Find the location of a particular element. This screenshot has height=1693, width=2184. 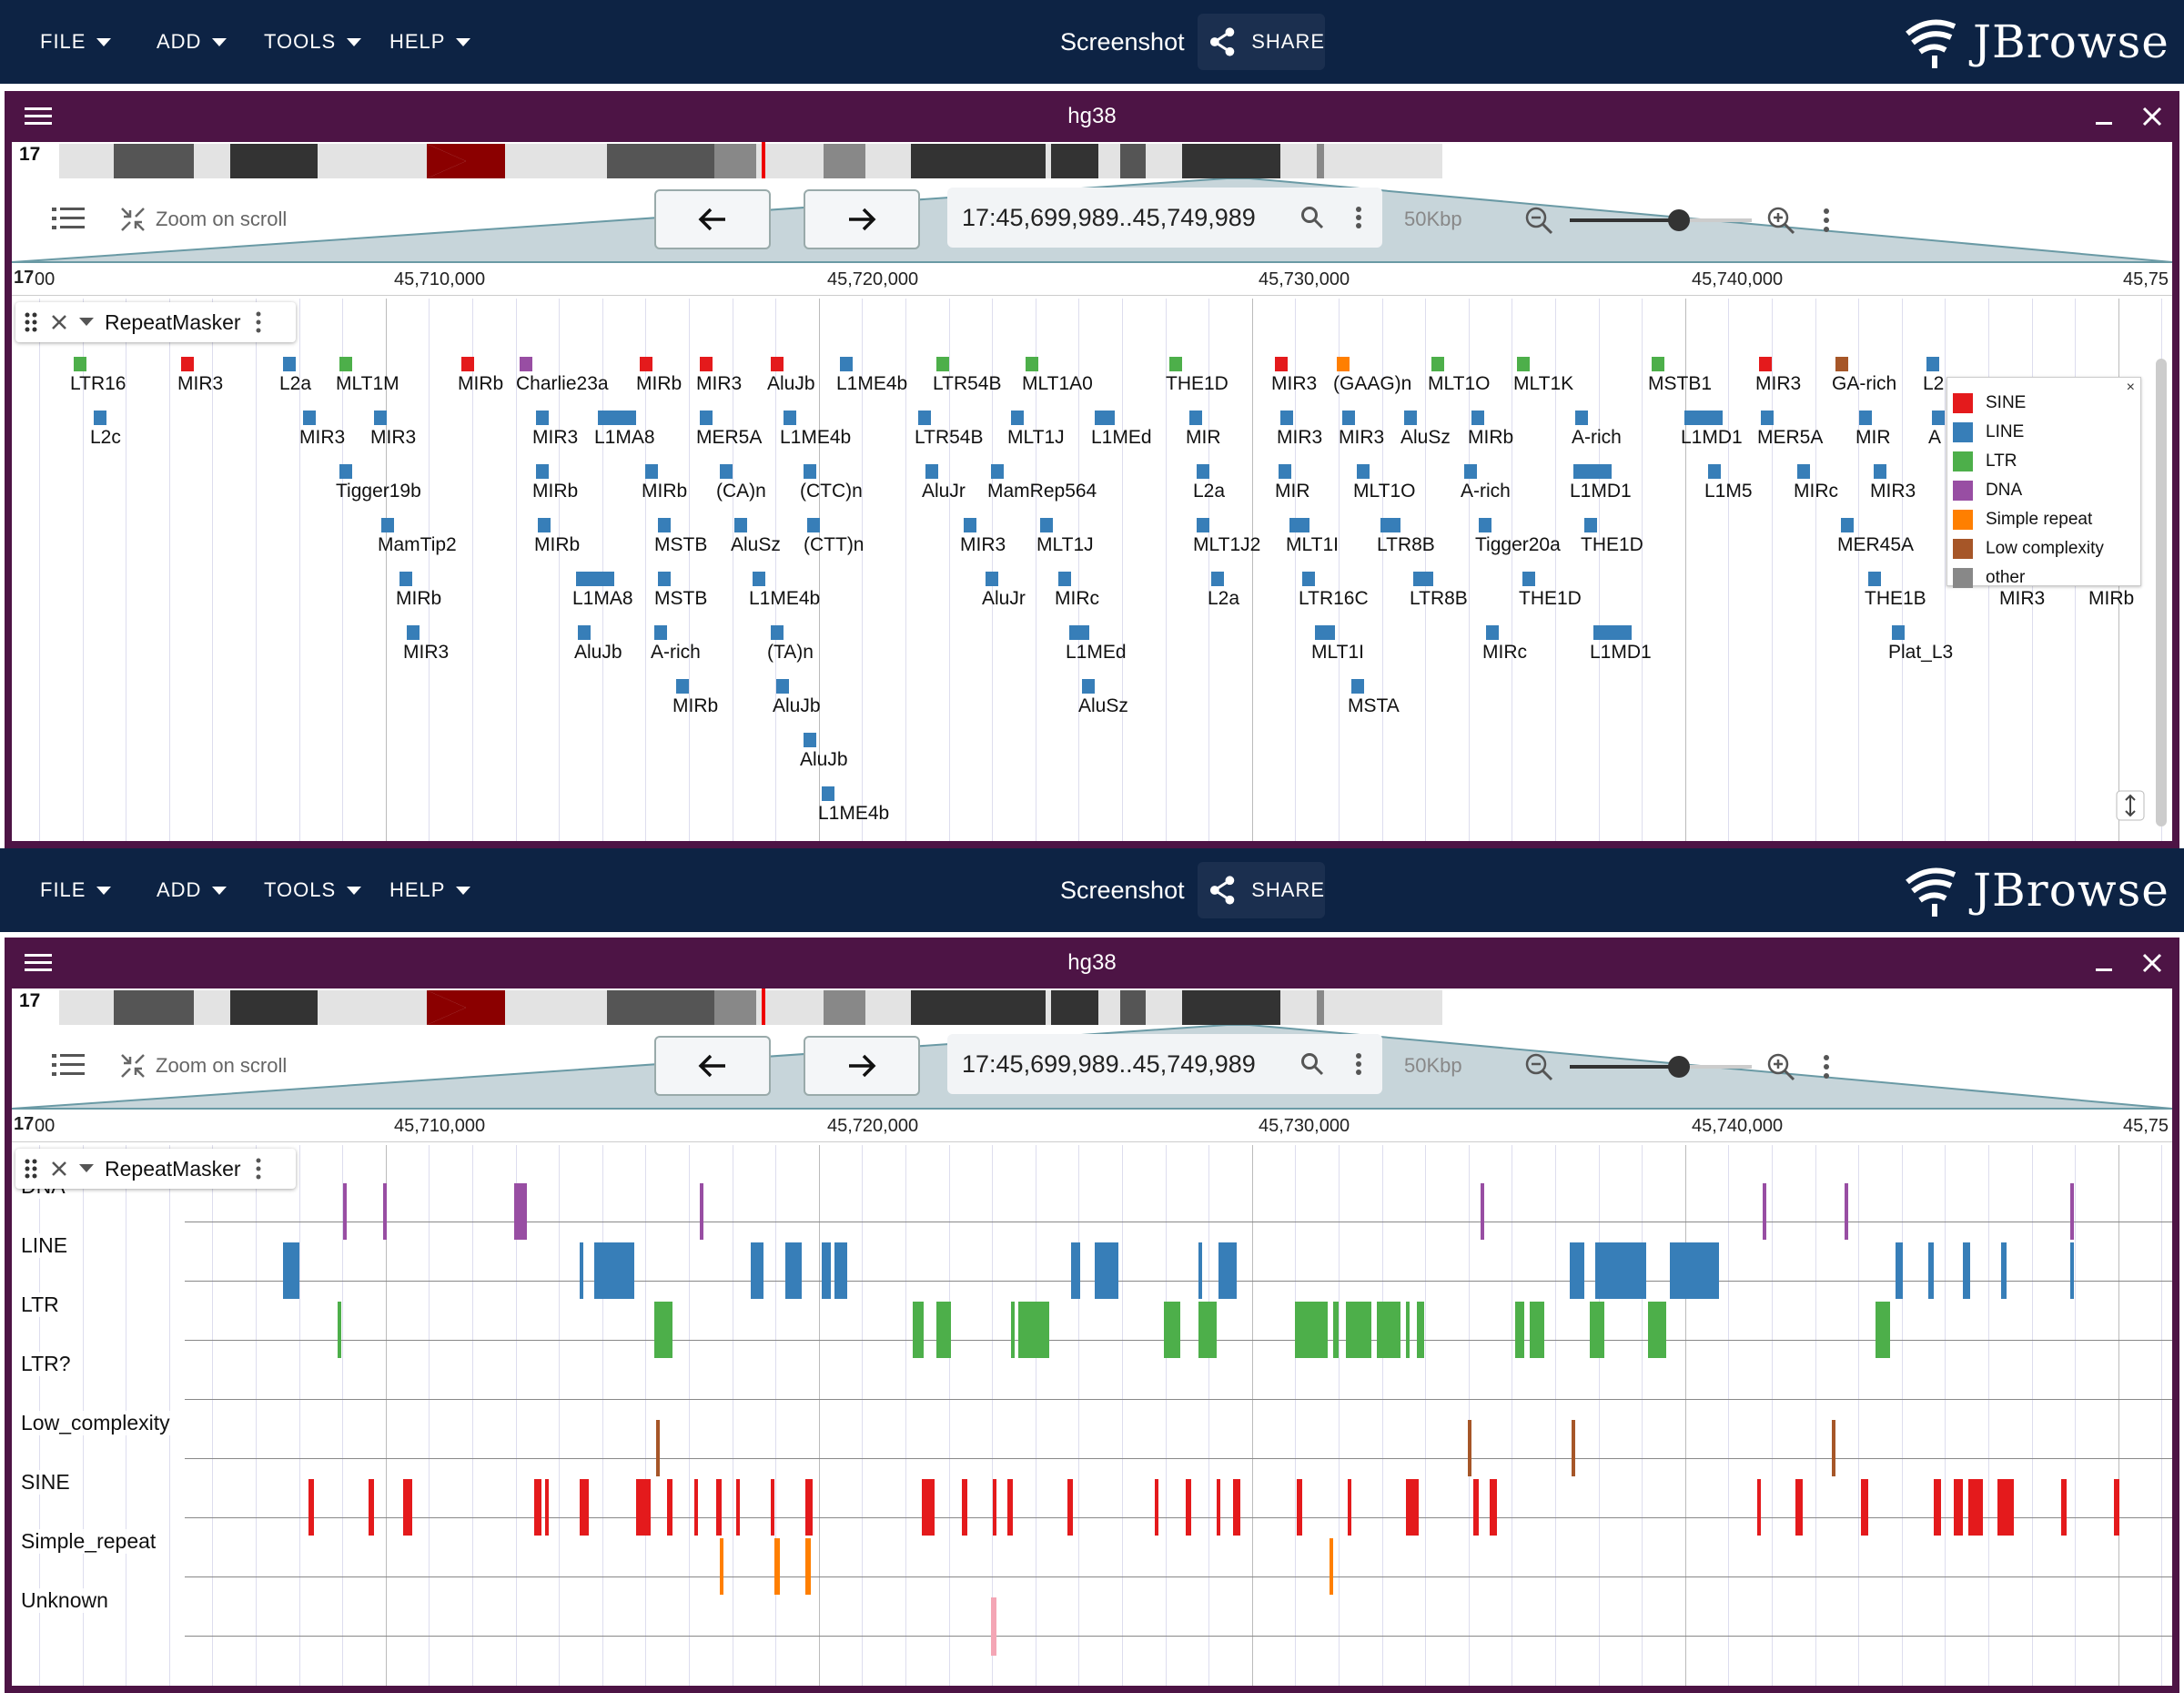

zoom-in-icon is located at coordinates (1781, 220).